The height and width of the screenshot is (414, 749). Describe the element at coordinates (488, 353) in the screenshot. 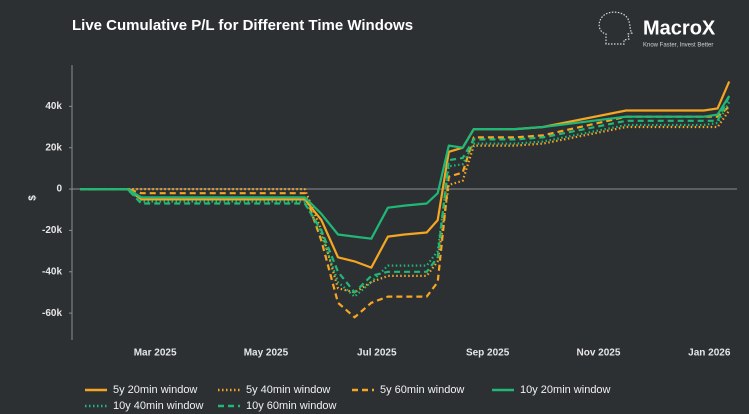

I see `x-tick-label: Sep 2025` at that location.